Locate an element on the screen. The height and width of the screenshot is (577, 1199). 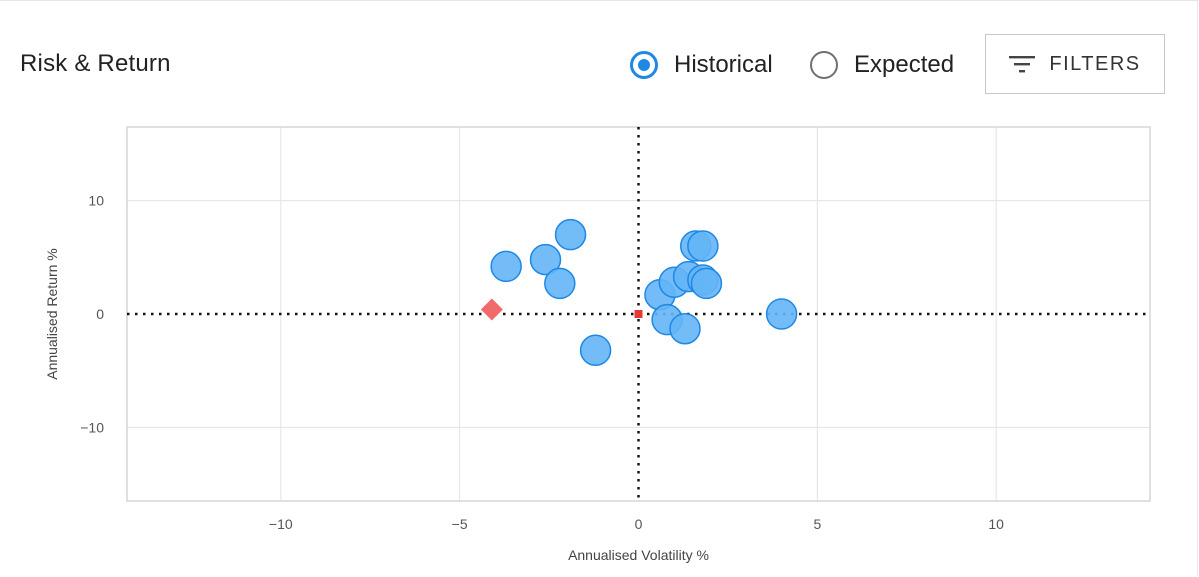
x-tick-label: 10 is located at coordinates (996, 524).